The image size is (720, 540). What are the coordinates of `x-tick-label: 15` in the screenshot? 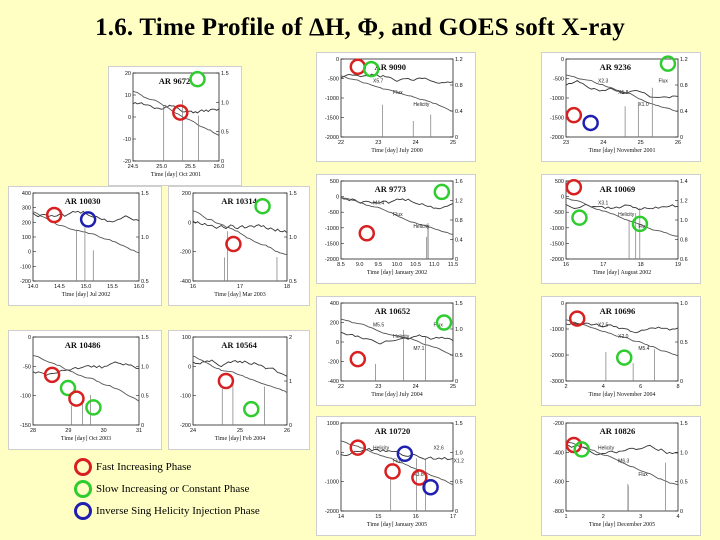 It's located at (378, 517).